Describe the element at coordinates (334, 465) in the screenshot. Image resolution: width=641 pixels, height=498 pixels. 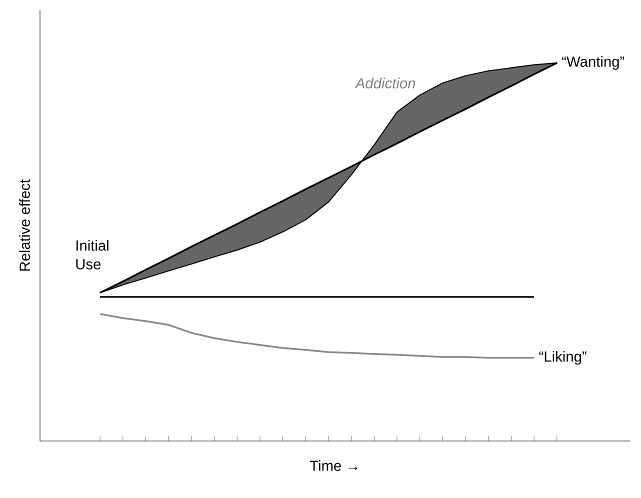
I see `x-axis-title: Time →` at that location.